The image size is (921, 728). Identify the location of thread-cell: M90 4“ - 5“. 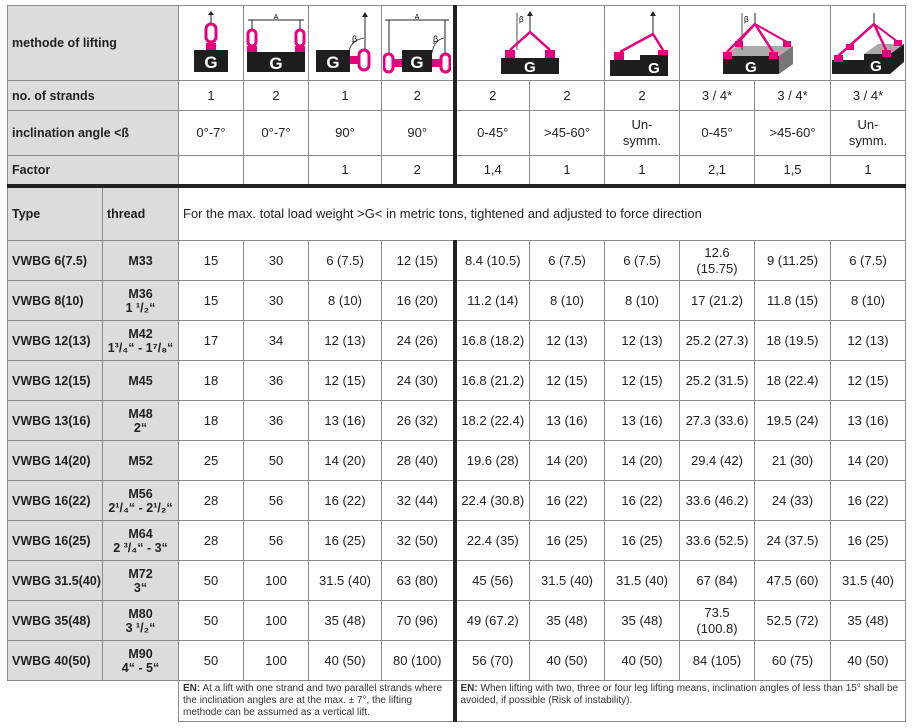
(140, 660).